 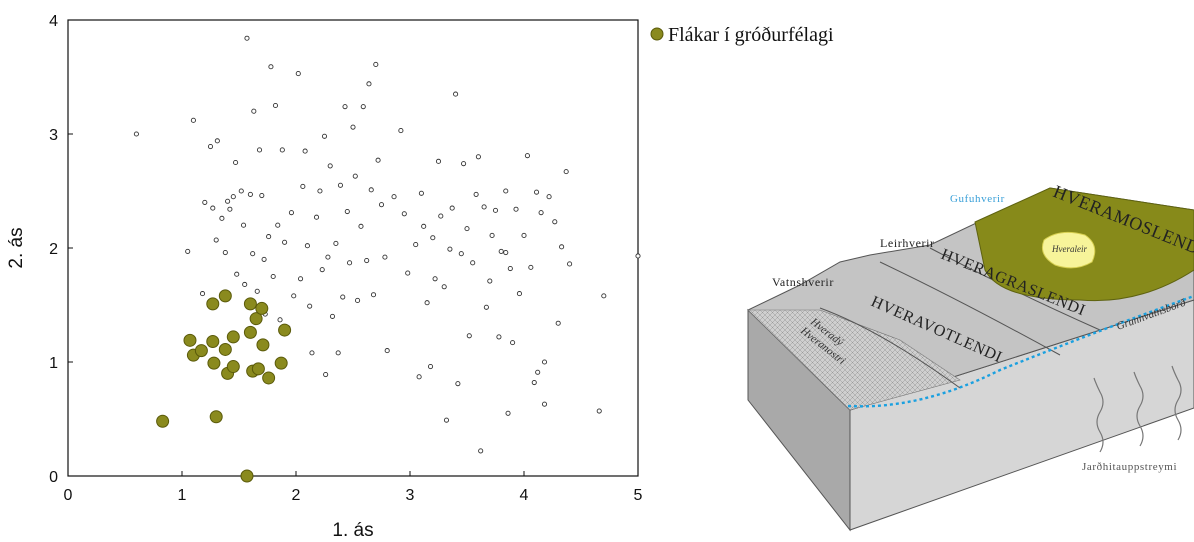 I want to click on y-tick-label: 3, so click(x=53, y=135).